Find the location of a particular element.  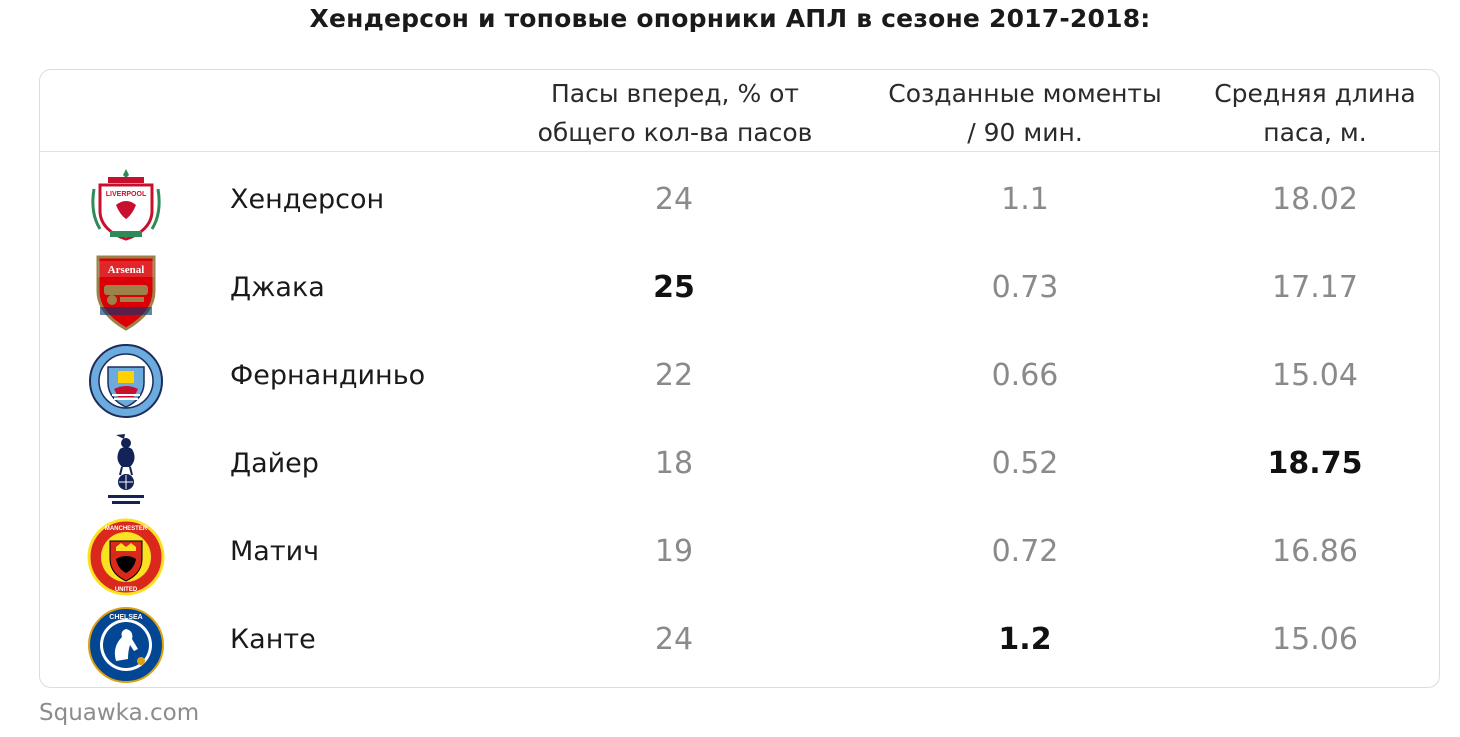

column-header-forward-passes: Пасы вперед, % от общего кол-ва пасов is located at coordinates (675, 113).